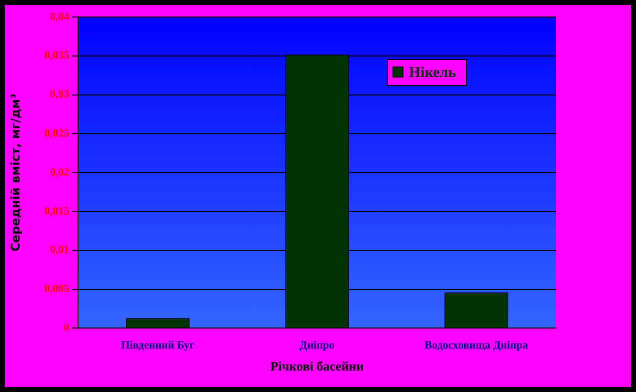  I want to click on x-tick-label: Дніпро, so click(318, 346).